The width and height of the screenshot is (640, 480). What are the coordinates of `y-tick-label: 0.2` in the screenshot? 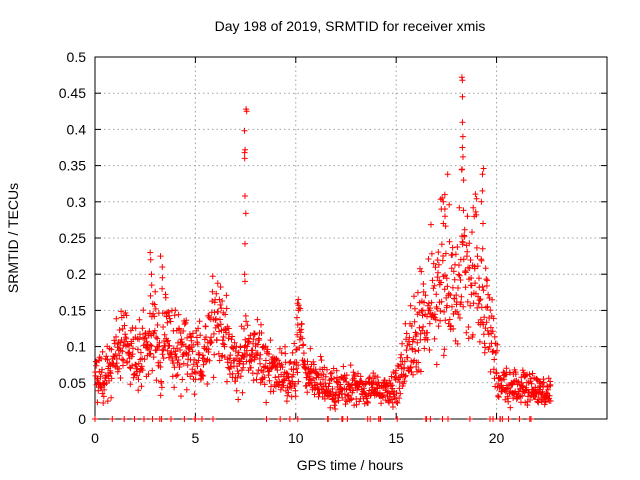 It's located at (77, 274).